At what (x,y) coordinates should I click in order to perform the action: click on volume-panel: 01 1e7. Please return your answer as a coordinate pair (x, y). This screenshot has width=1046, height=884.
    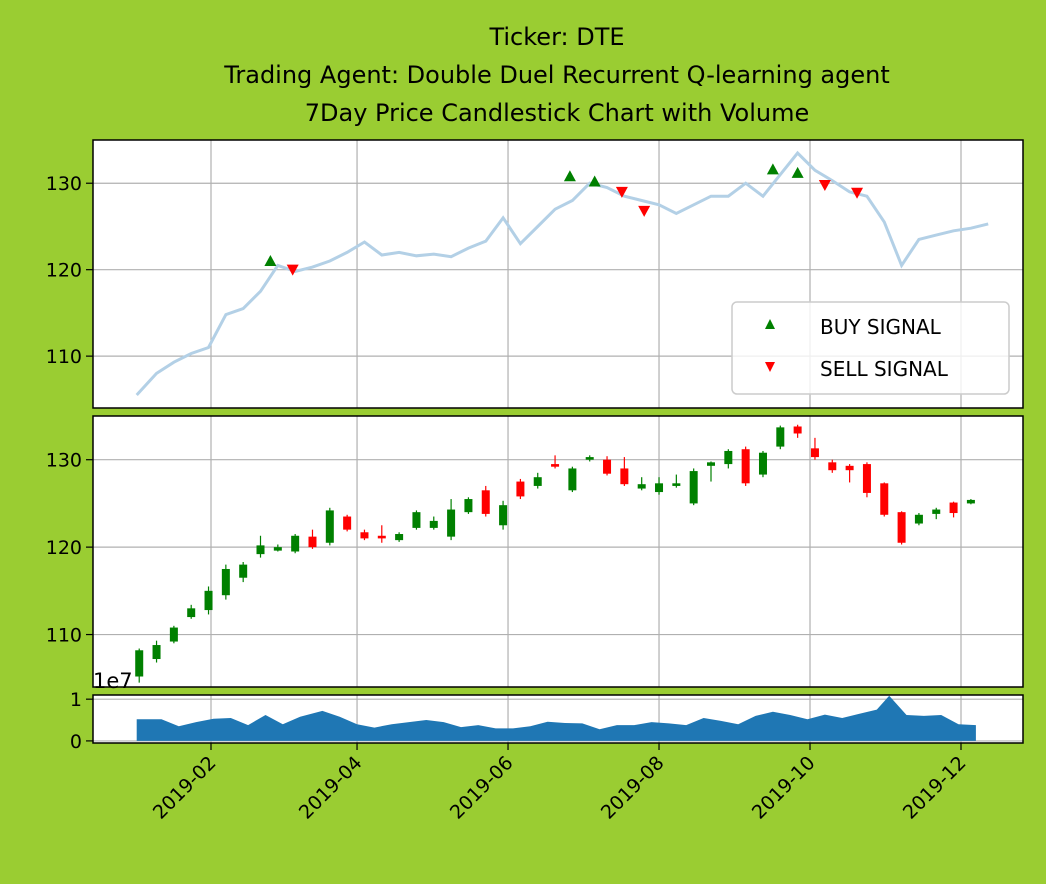
    Looking at the image, I should click on (547, 711).